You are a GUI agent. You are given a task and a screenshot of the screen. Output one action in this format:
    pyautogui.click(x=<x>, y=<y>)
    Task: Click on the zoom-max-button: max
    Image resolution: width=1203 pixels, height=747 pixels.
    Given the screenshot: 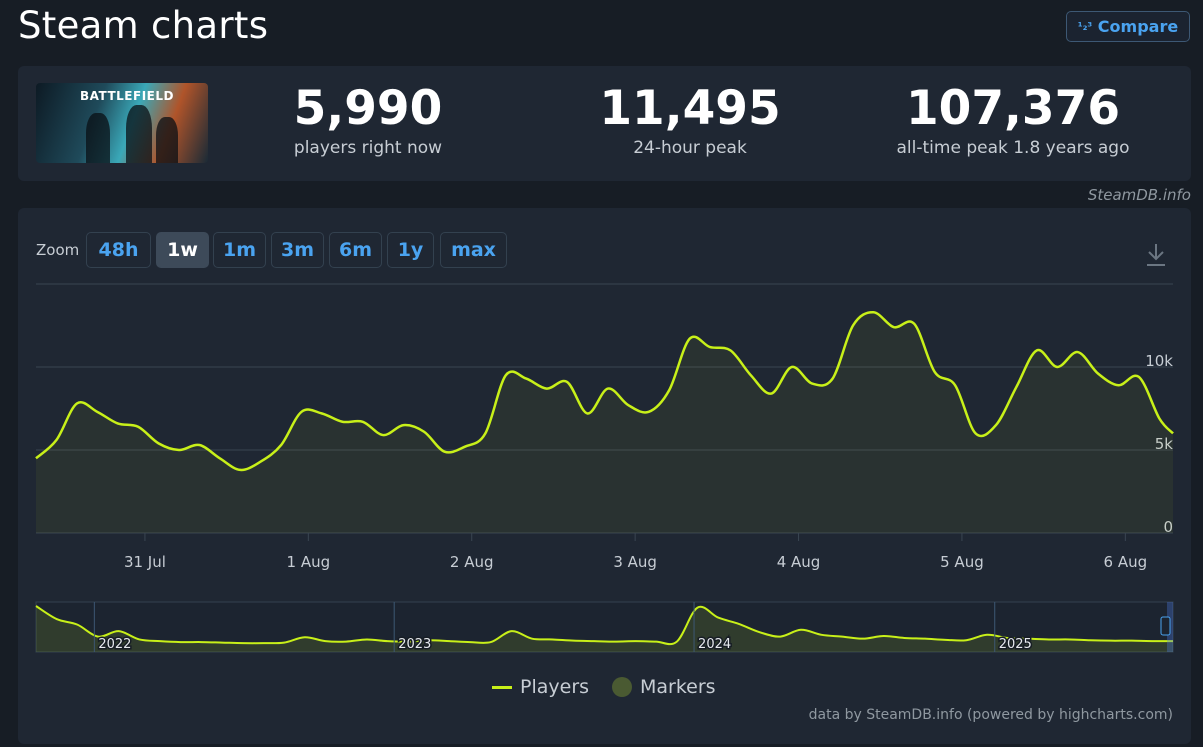 What is the action you would take?
    pyautogui.click(x=473, y=250)
    